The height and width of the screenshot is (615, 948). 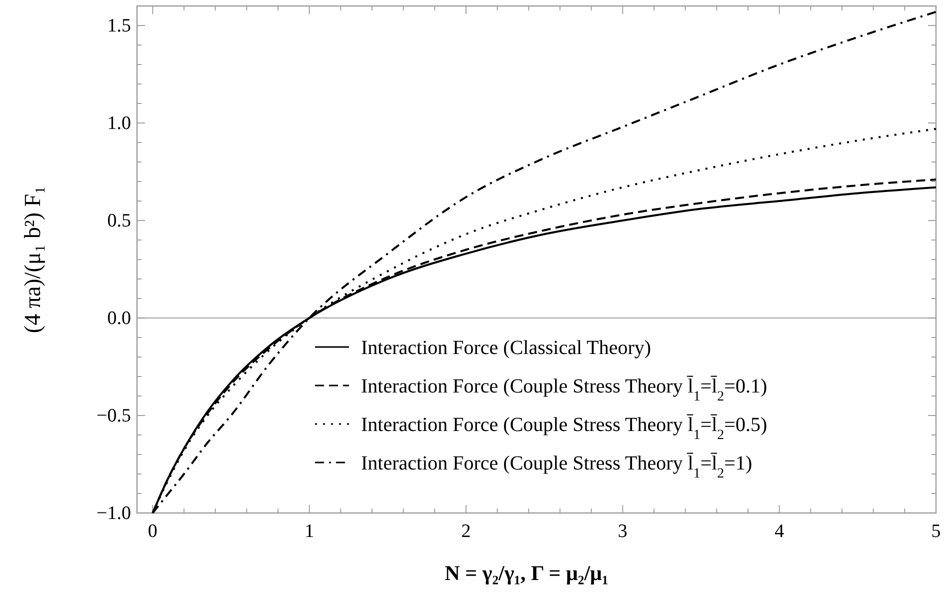 What do you see at coordinates (119, 26) in the screenshot?
I see `y-tick-label: 1.5` at bounding box center [119, 26].